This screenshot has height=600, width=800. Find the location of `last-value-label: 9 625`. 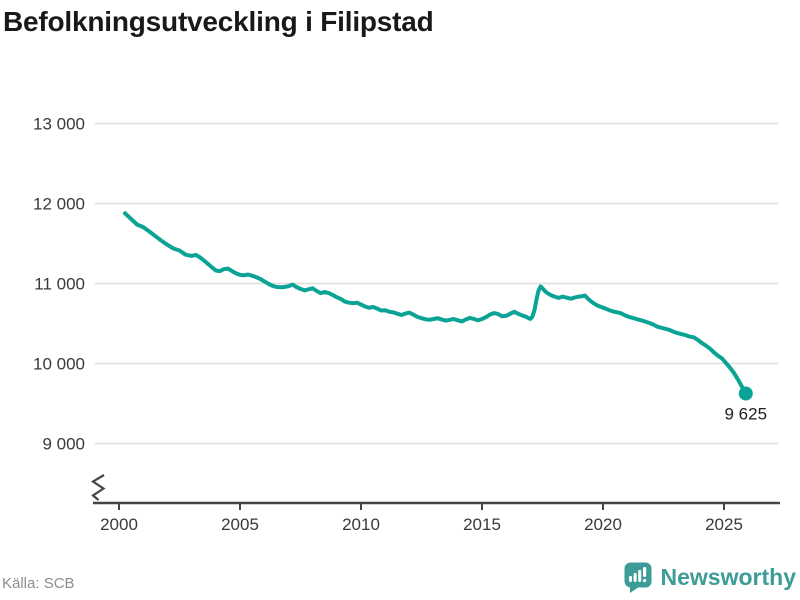

last-value-label: 9 625 is located at coordinates (746, 414).